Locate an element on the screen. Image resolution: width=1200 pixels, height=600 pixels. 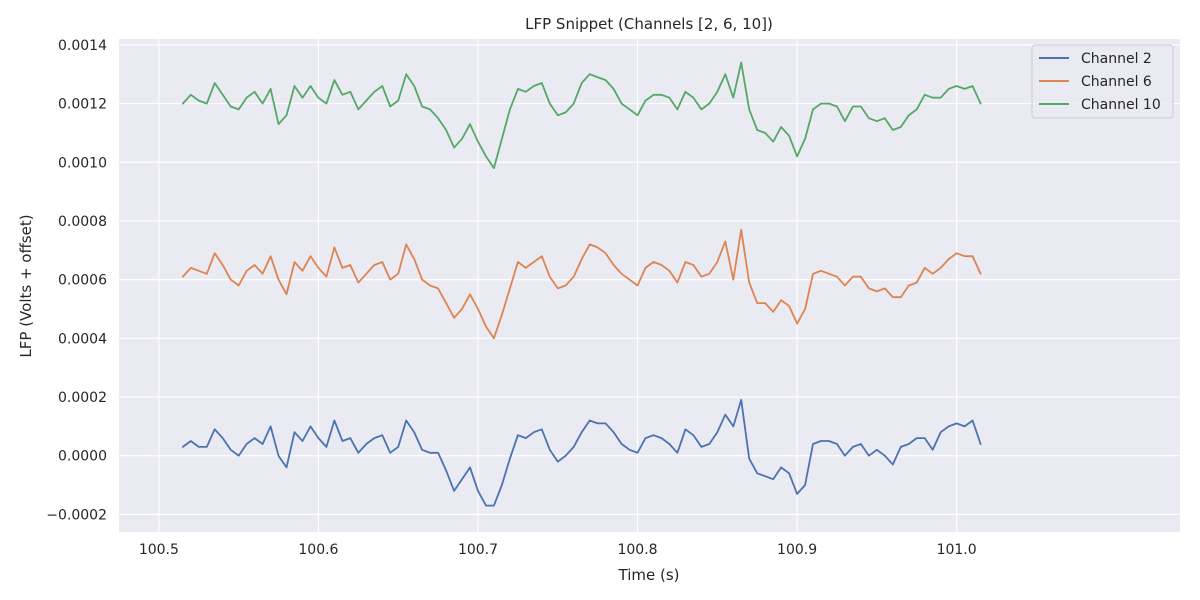
legend-box is located at coordinates (1102, 81).